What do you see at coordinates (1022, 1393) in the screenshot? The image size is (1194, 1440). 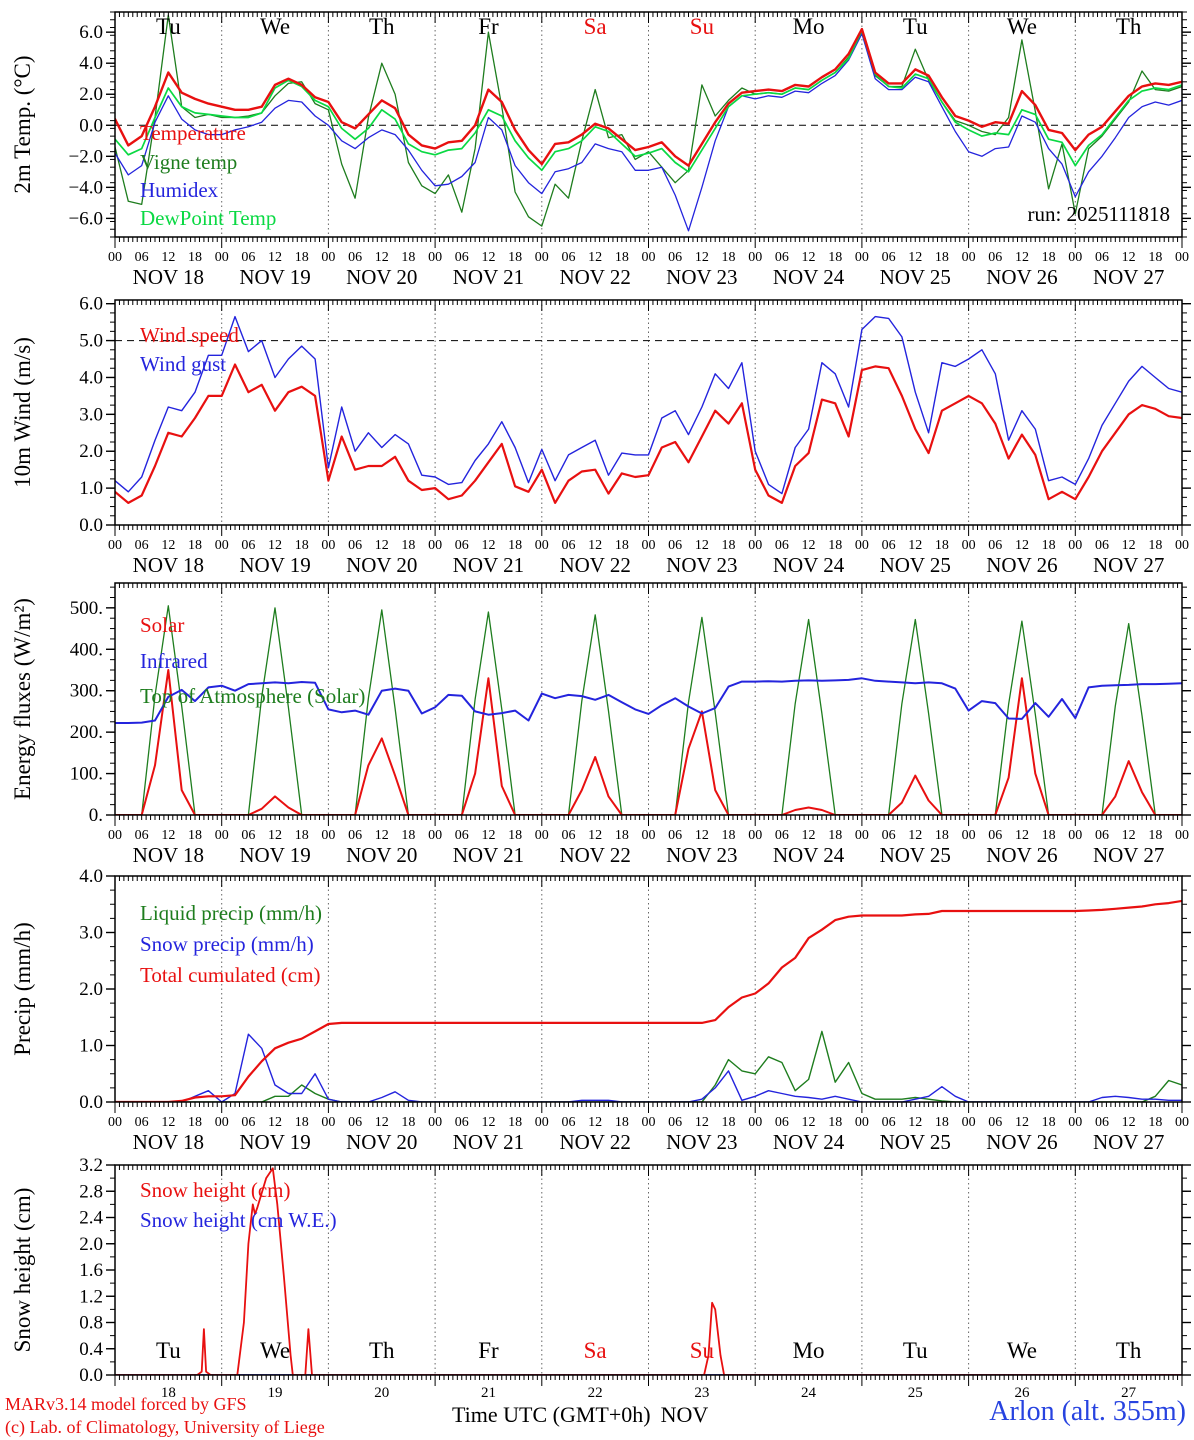 I see `date-number-label: 26` at bounding box center [1022, 1393].